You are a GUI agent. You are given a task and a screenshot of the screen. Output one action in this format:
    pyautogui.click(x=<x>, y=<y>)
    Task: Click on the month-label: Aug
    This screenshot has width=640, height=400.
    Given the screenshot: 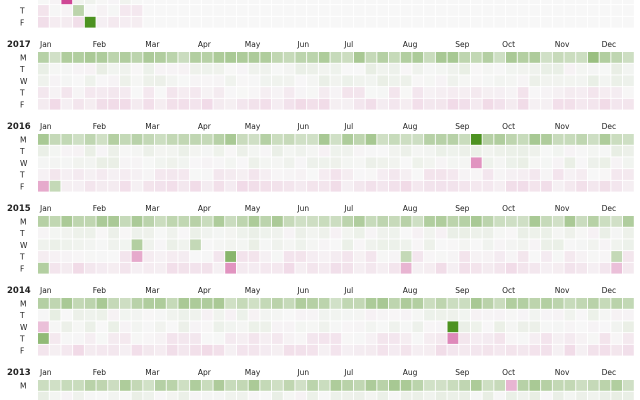 What is the action you would take?
    pyautogui.click(x=410, y=290)
    